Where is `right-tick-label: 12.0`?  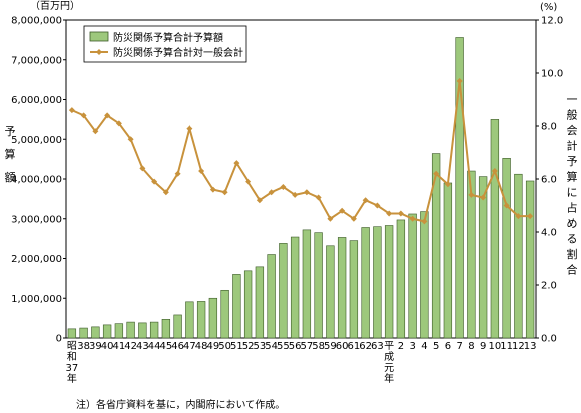
right-tick-label: 12.0 is located at coordinates (552, 21).